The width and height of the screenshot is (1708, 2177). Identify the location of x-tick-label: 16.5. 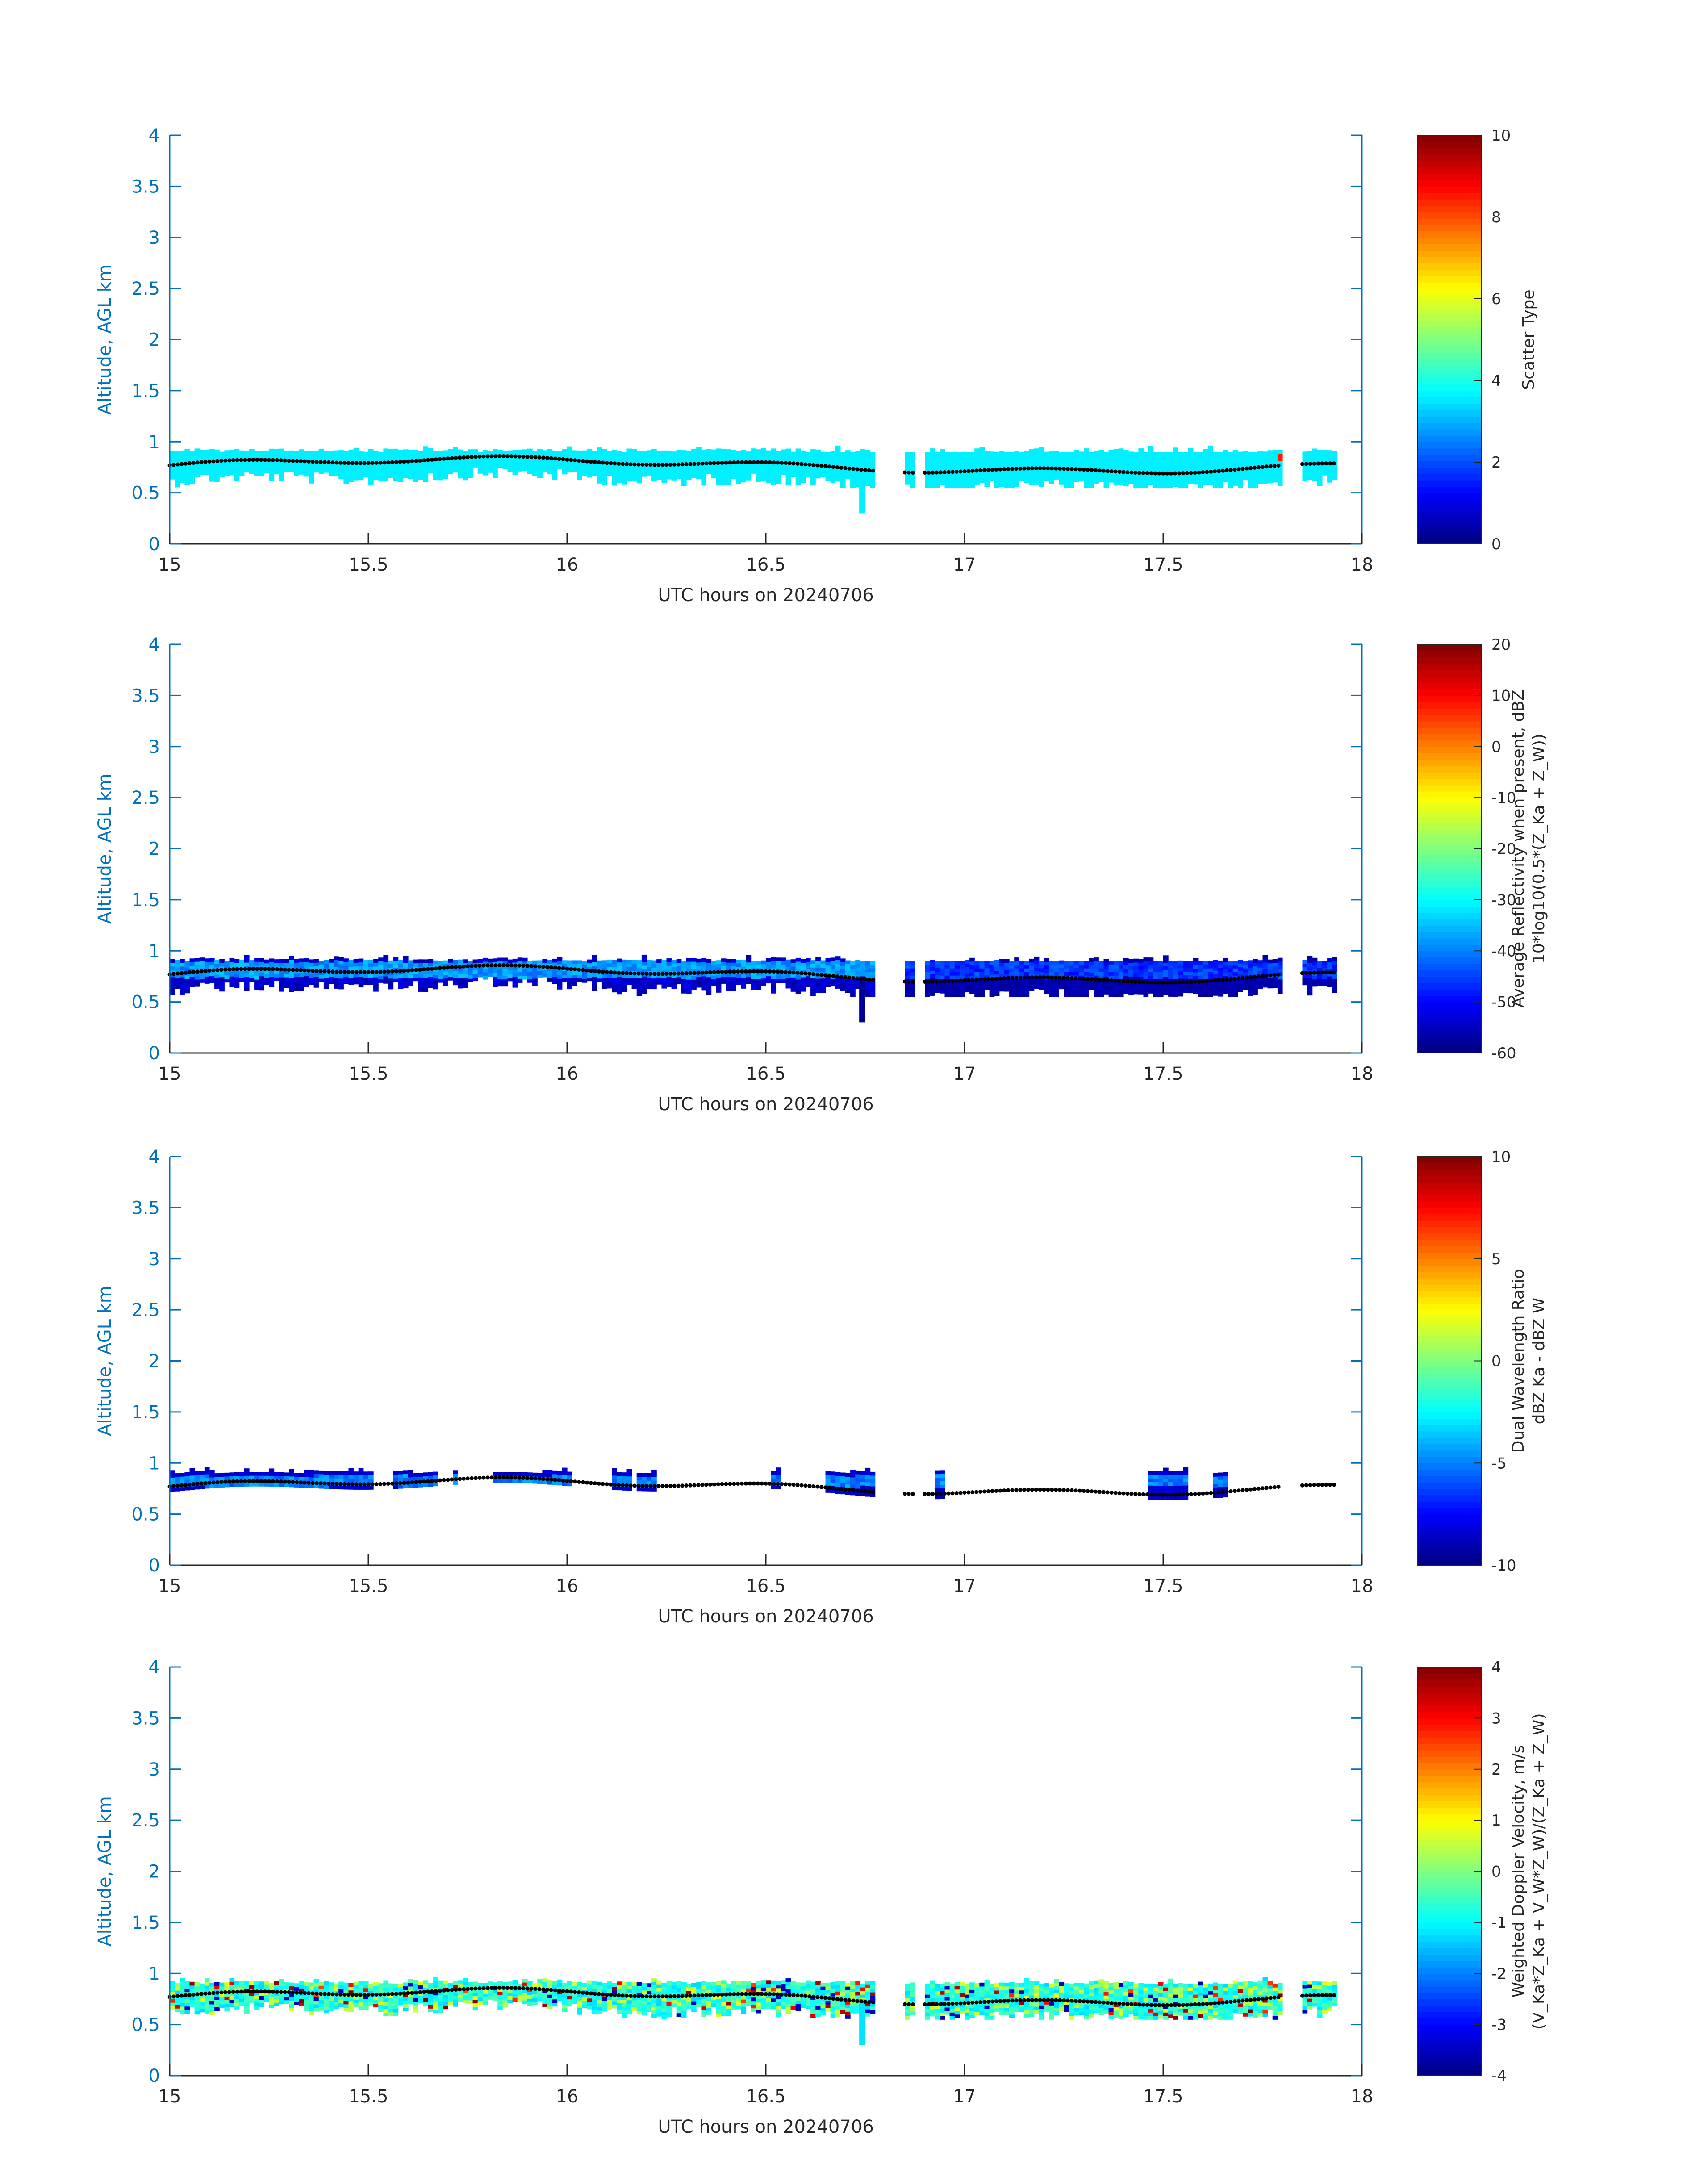
(765, 1074).